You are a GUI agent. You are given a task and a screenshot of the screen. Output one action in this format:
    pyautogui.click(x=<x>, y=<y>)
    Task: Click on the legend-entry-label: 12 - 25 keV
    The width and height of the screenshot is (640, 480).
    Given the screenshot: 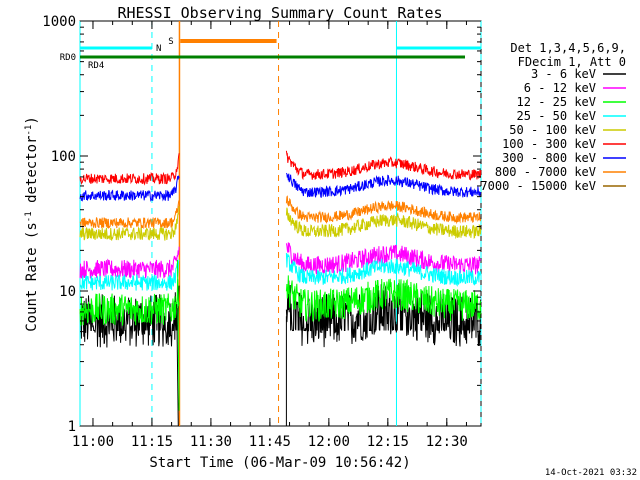 What is the action you would take?
    pyautogui.click(x=556, y=102)
    